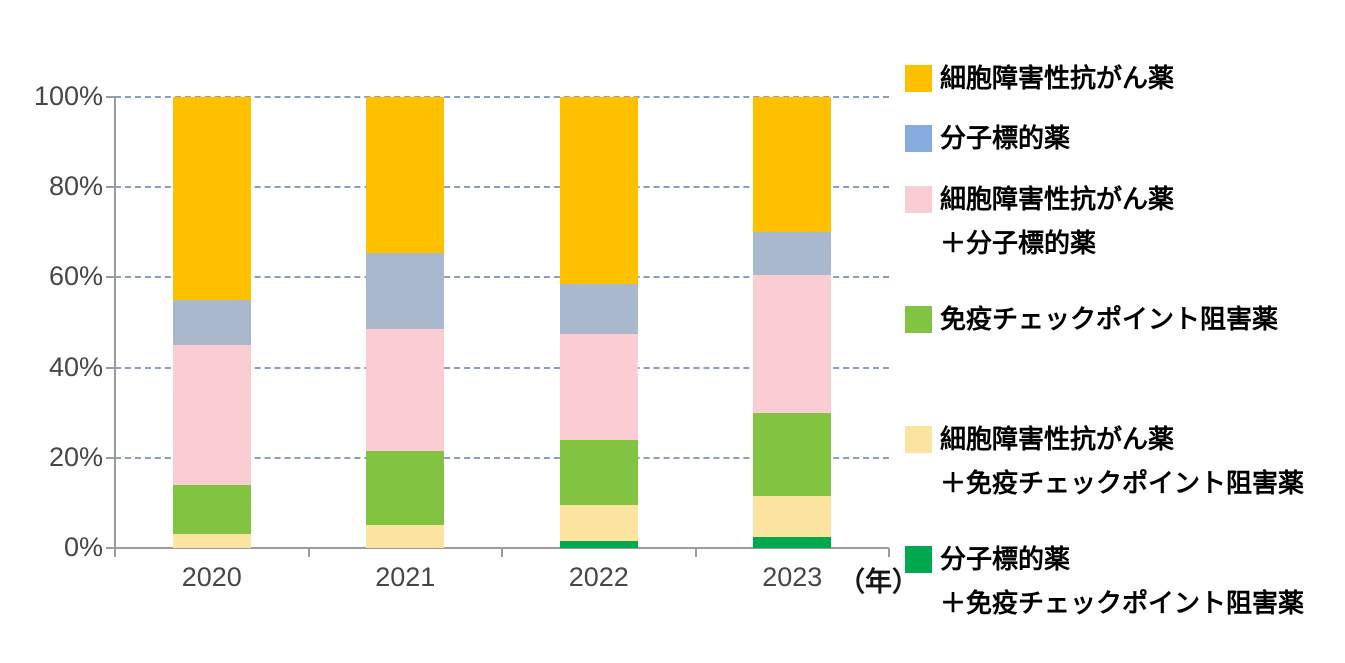 The width and height of the screenshot is (1345, 663). Describe the element at coordinates (75, 456) in the screenshot. I see `y-axis-tick-label: 20%` at that location.